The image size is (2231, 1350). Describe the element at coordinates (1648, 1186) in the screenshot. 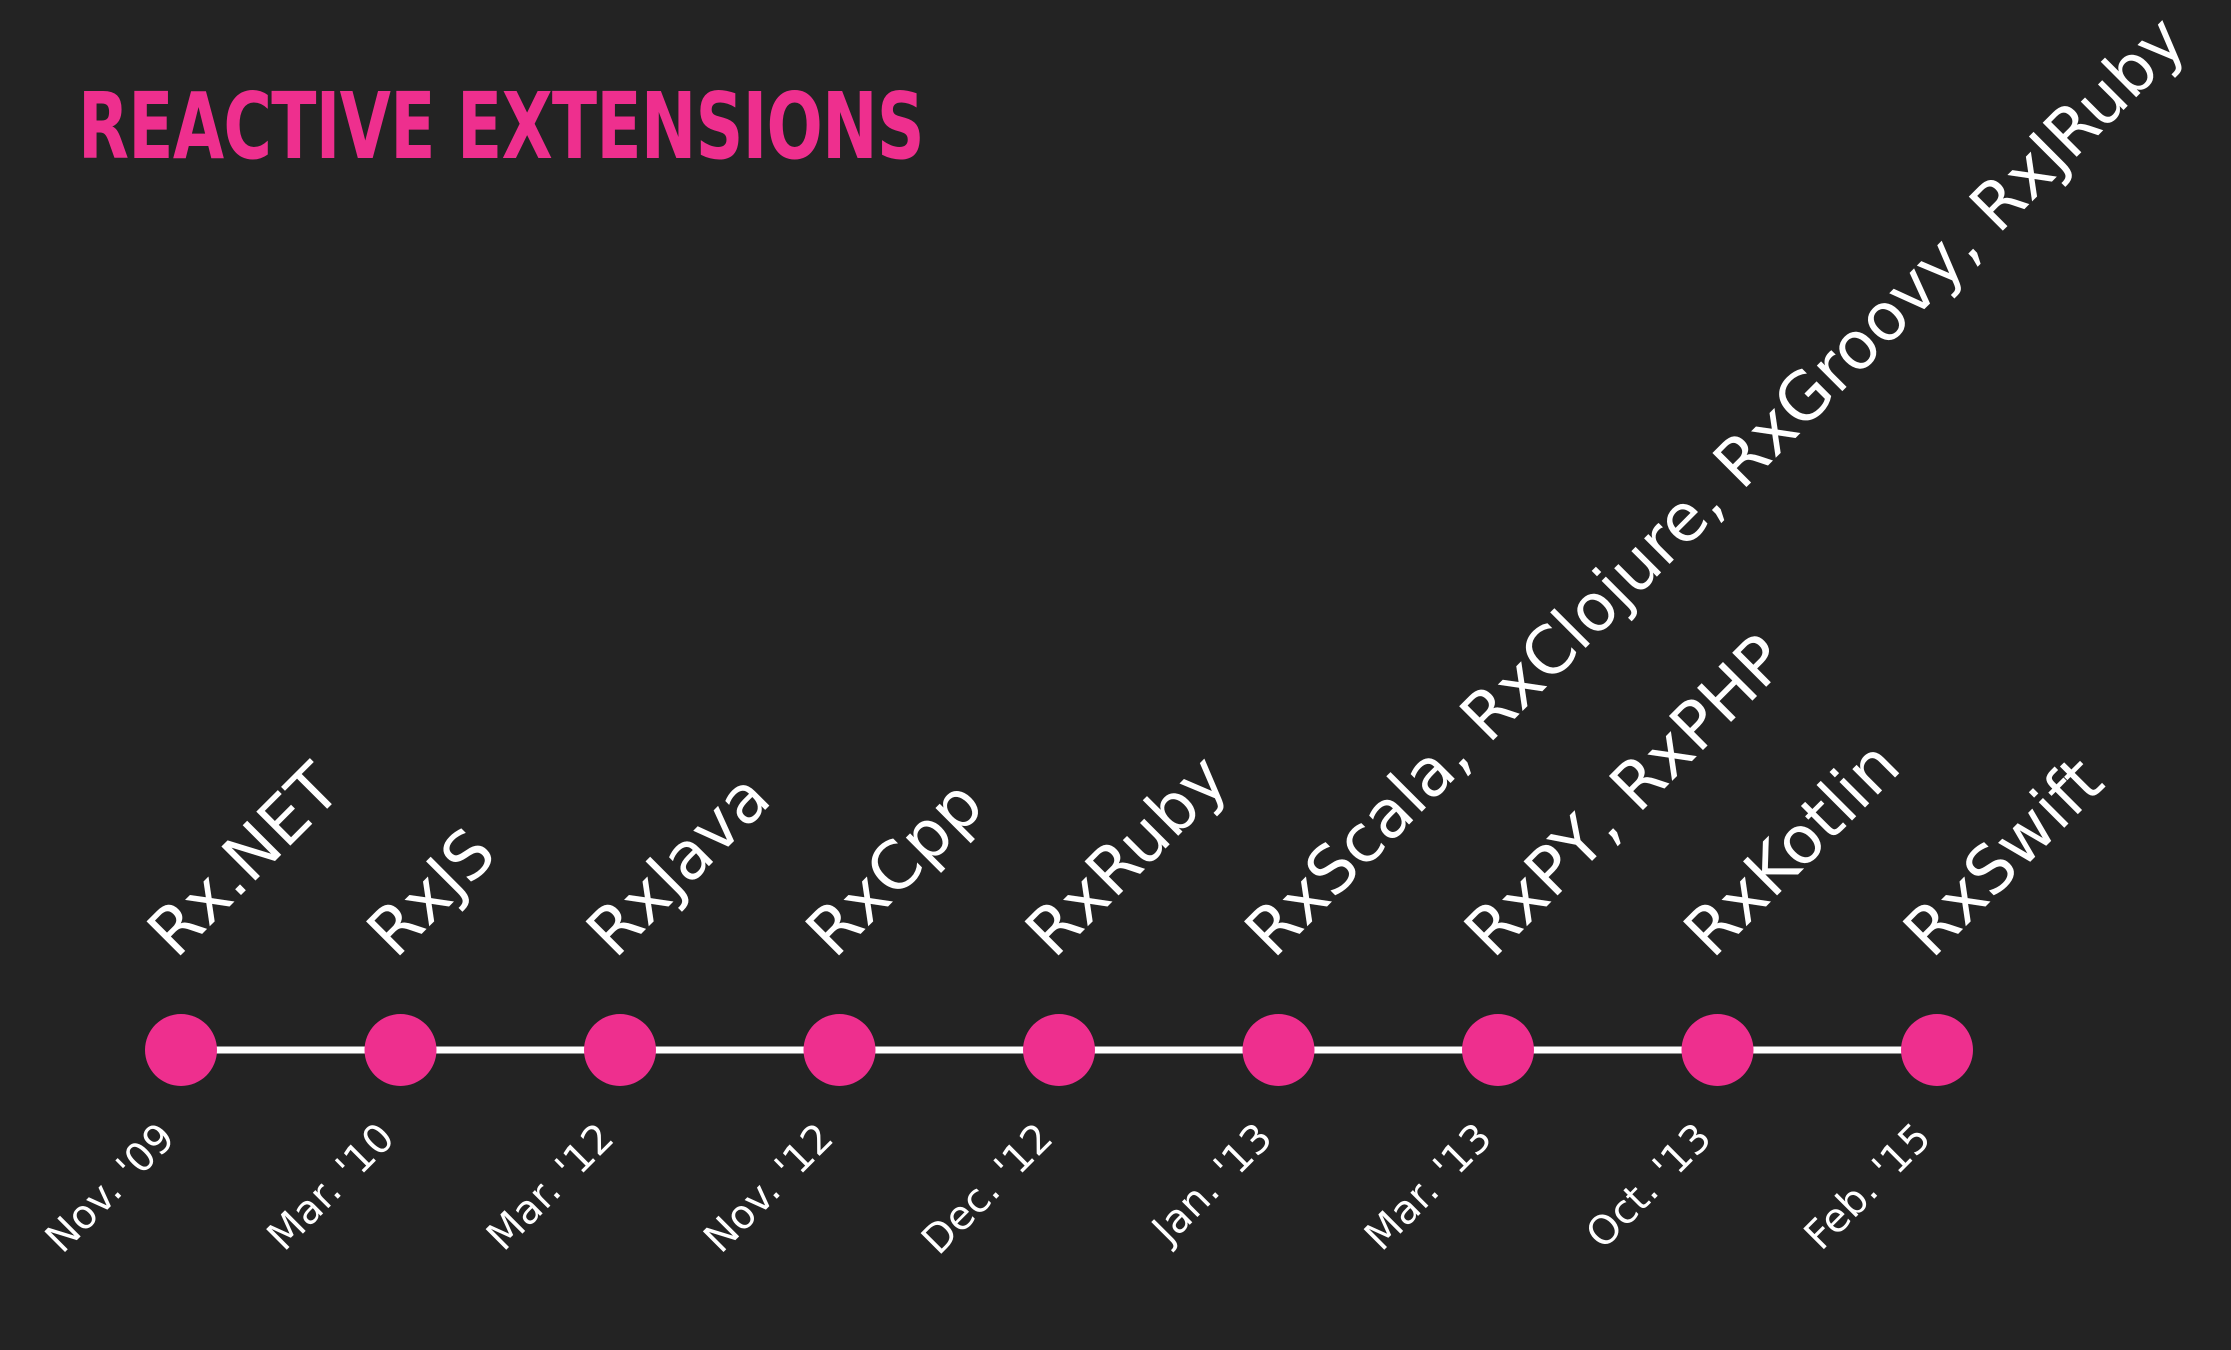

I see `date-label: Oct. '13` at that location.